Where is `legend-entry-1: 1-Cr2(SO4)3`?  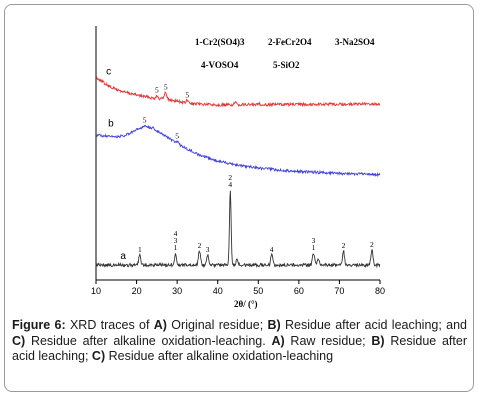 legend-entry-1: 1-Cr2(SO4)3 is located at coordinates (220, 42).